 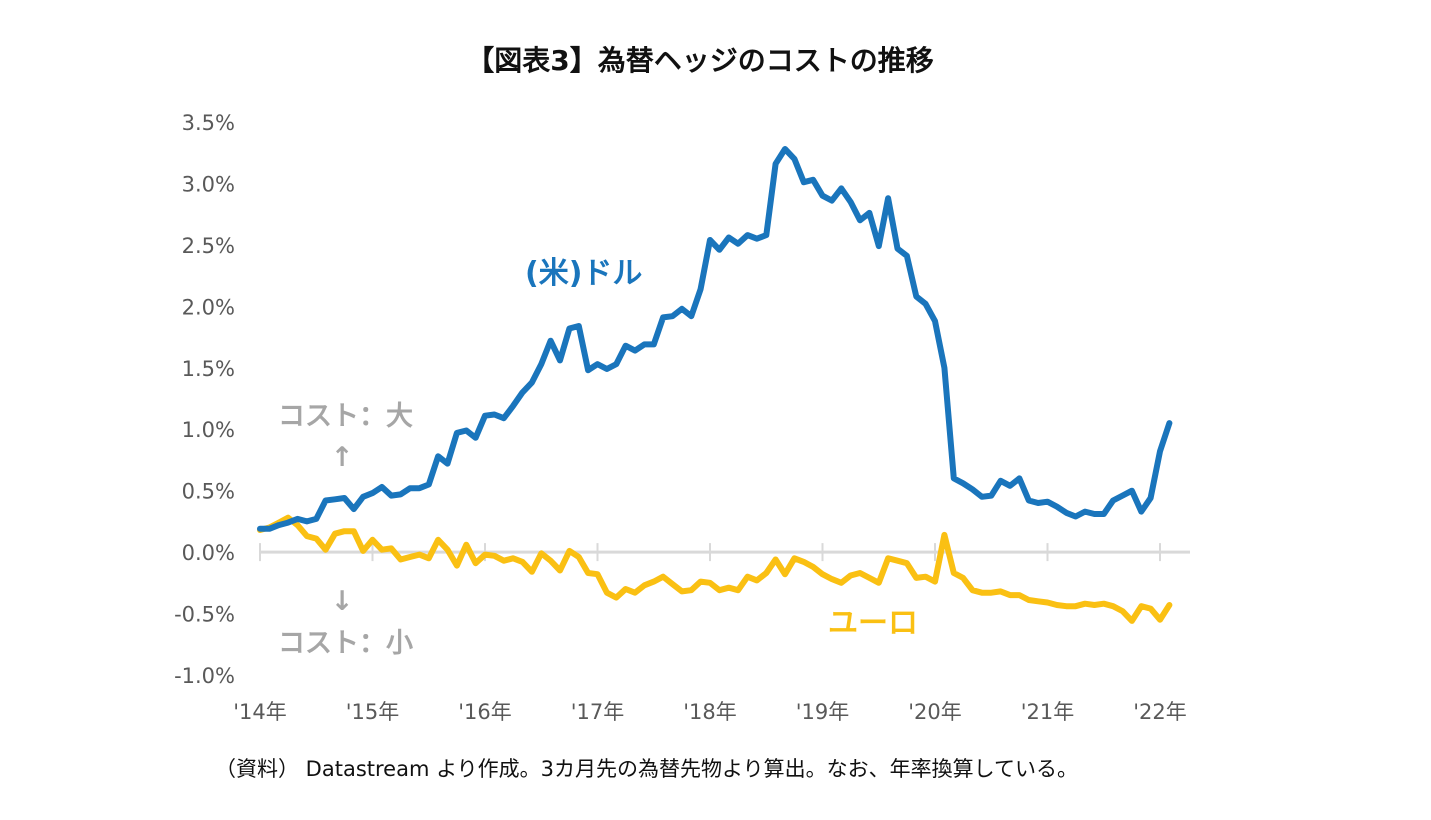 What do you see at coordinates (204, 615) in the screenshot?
I see `y-tick-label: -0.5%` at bounding box center [204, 615].